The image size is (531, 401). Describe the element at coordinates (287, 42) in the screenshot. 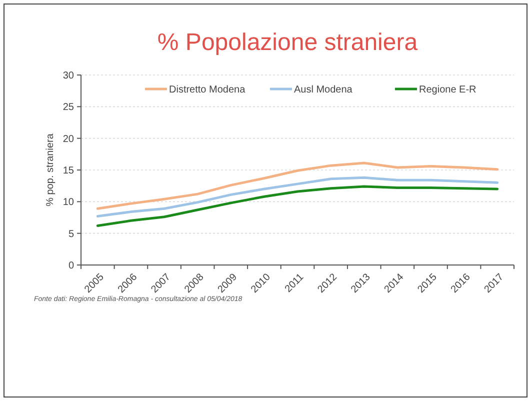

I see `chart-title: % Popolazione straniera` at that location.